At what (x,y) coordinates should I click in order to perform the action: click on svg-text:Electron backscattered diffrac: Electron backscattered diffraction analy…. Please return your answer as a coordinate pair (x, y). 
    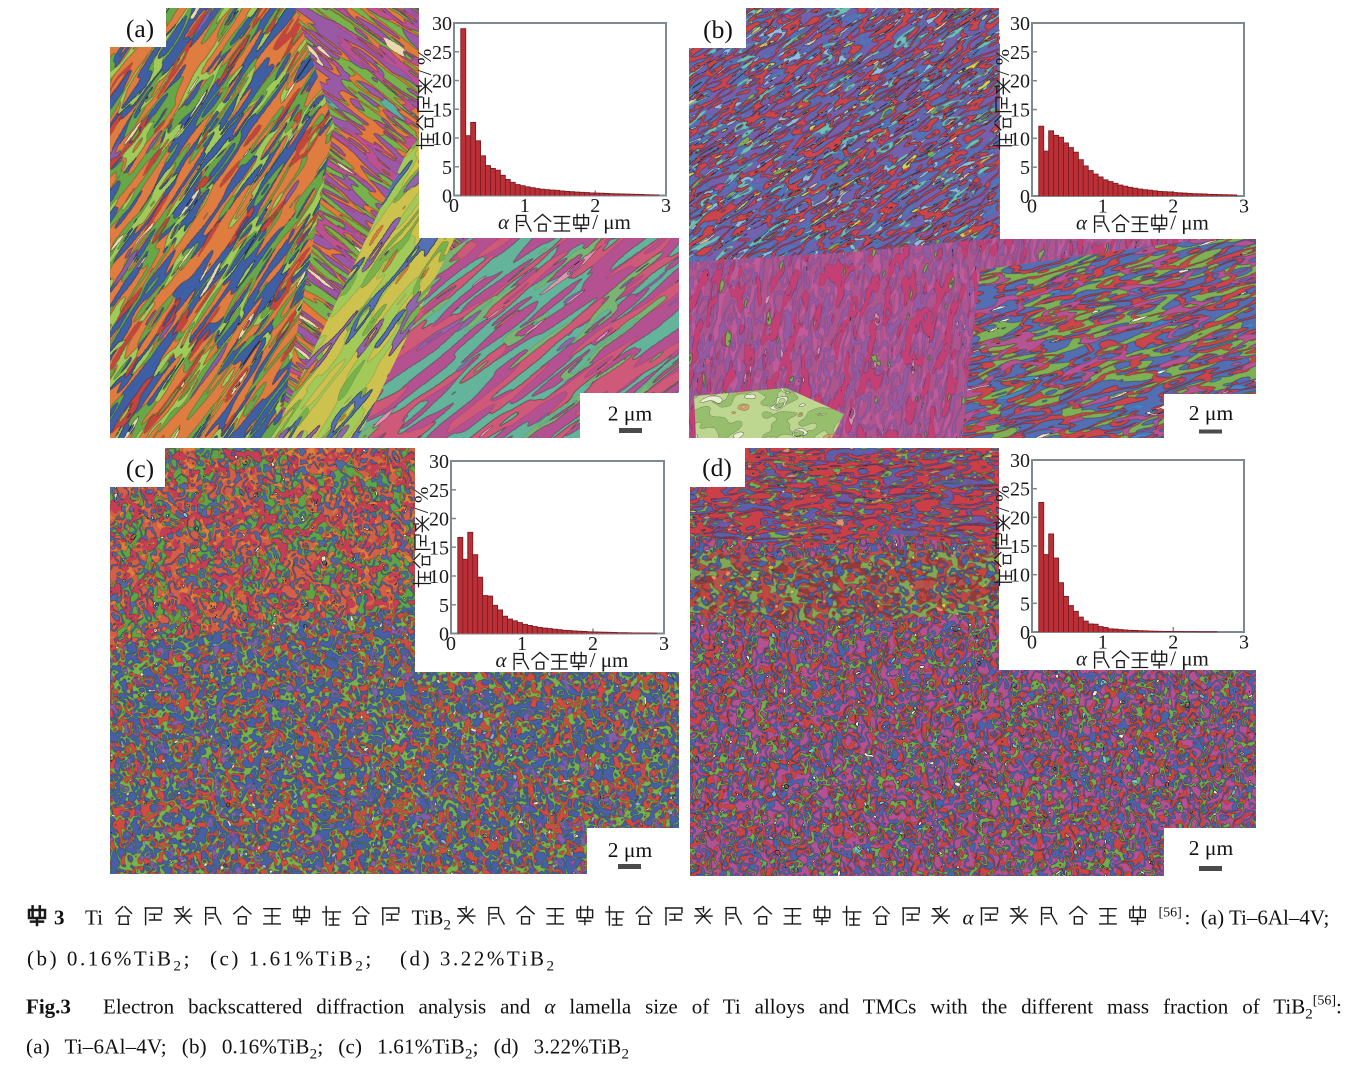
    Looking at the image, I should click on (722, 1007).